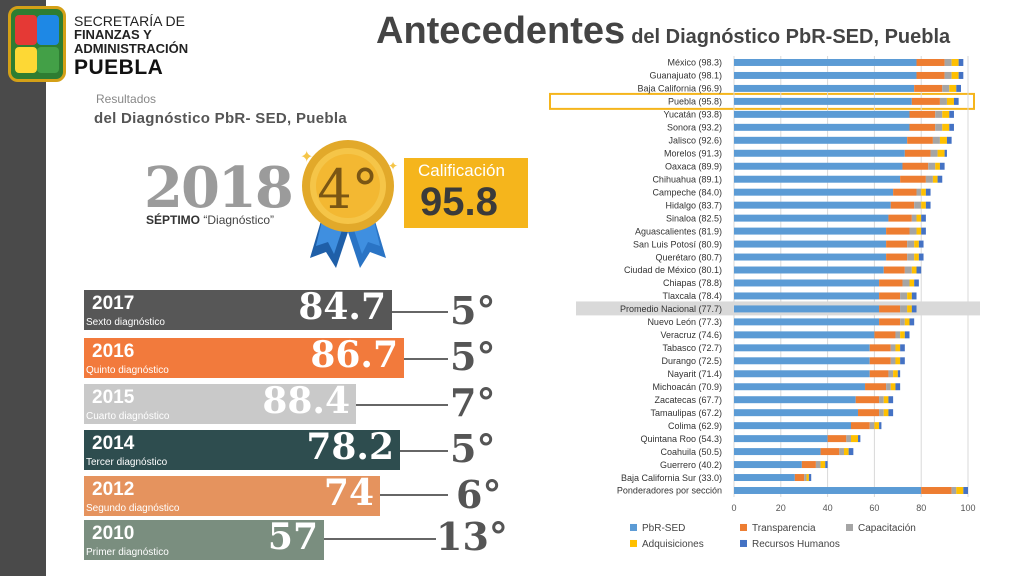  What do you see at coordinates (673, 270) in the screenshot?
I see `category-label: Ciudad de México (80.1)` at bounding box center [673, 270].